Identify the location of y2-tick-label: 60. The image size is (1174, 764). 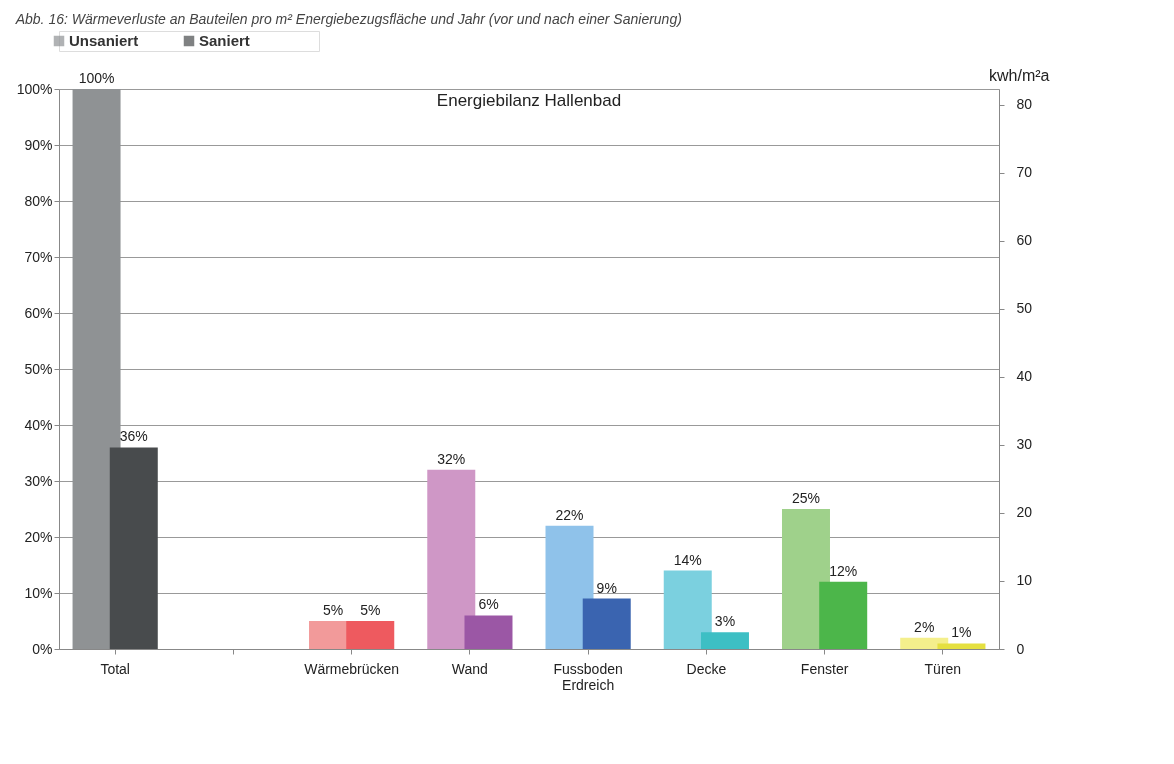
(1024, 240).